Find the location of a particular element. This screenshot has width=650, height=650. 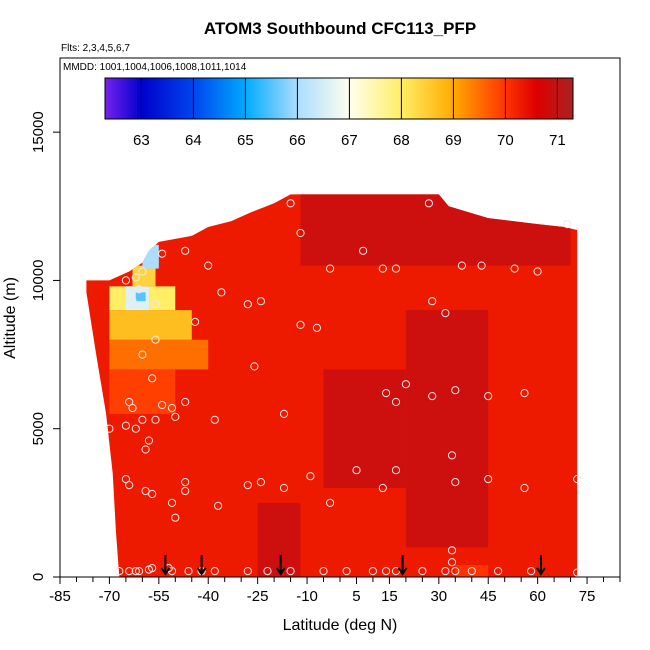

y-tick-label: 0 is located at coordinates (38, 577).